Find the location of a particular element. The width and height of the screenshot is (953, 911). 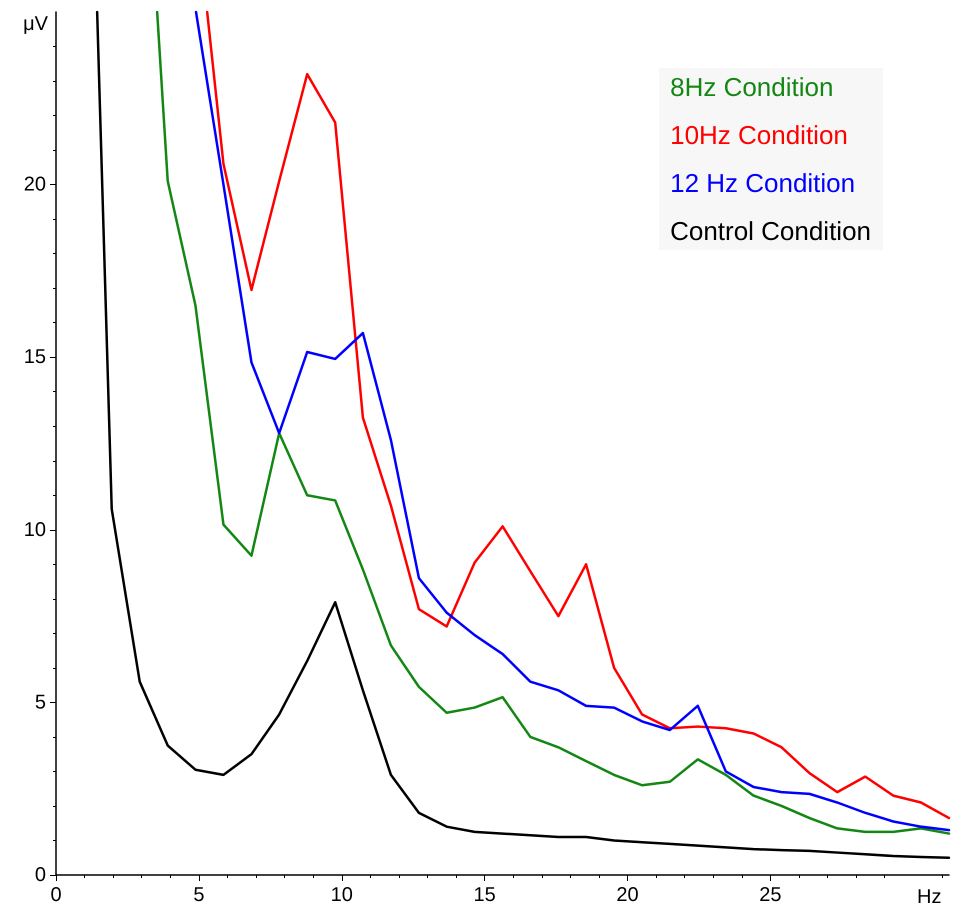

y-axis-title: μV is located at coordinates (36, 24).